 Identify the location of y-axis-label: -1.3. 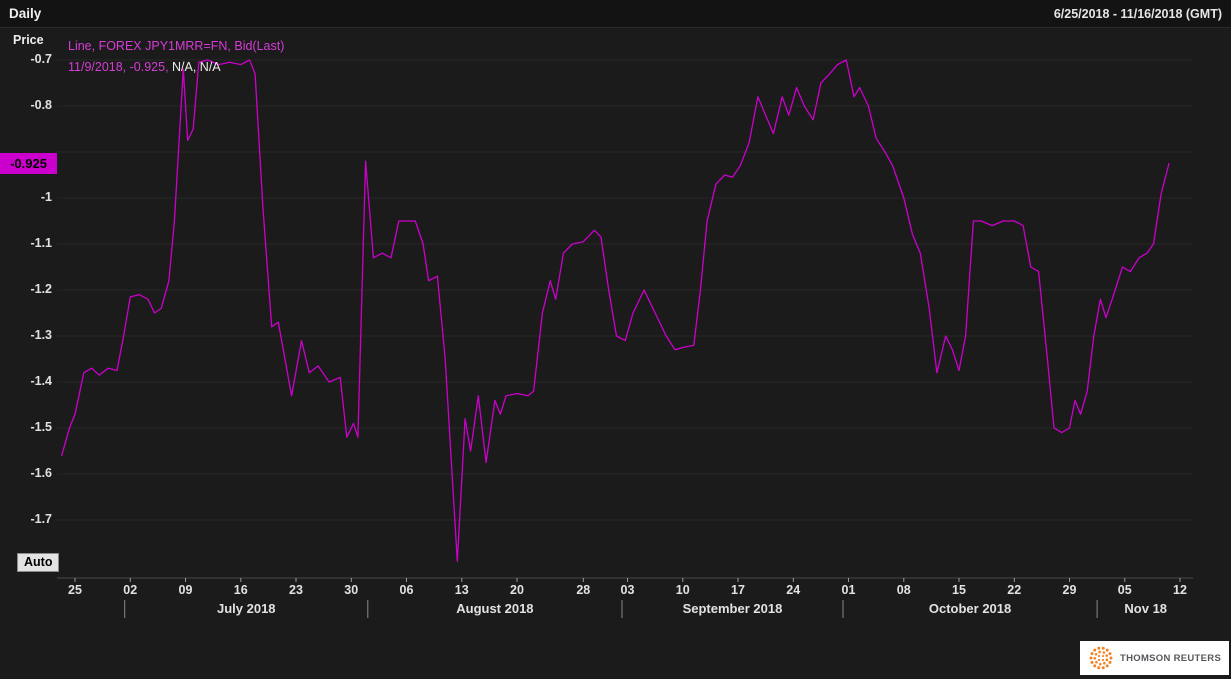
(41, 335).